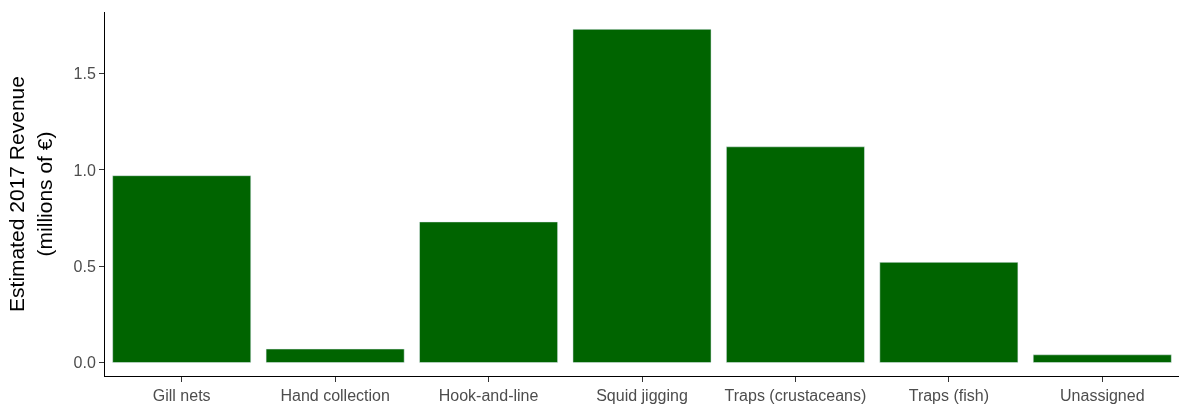  Describe the element at coordinates (335, 396) in the screenshot. I see `x-tick-label: Hand collection` at that location.